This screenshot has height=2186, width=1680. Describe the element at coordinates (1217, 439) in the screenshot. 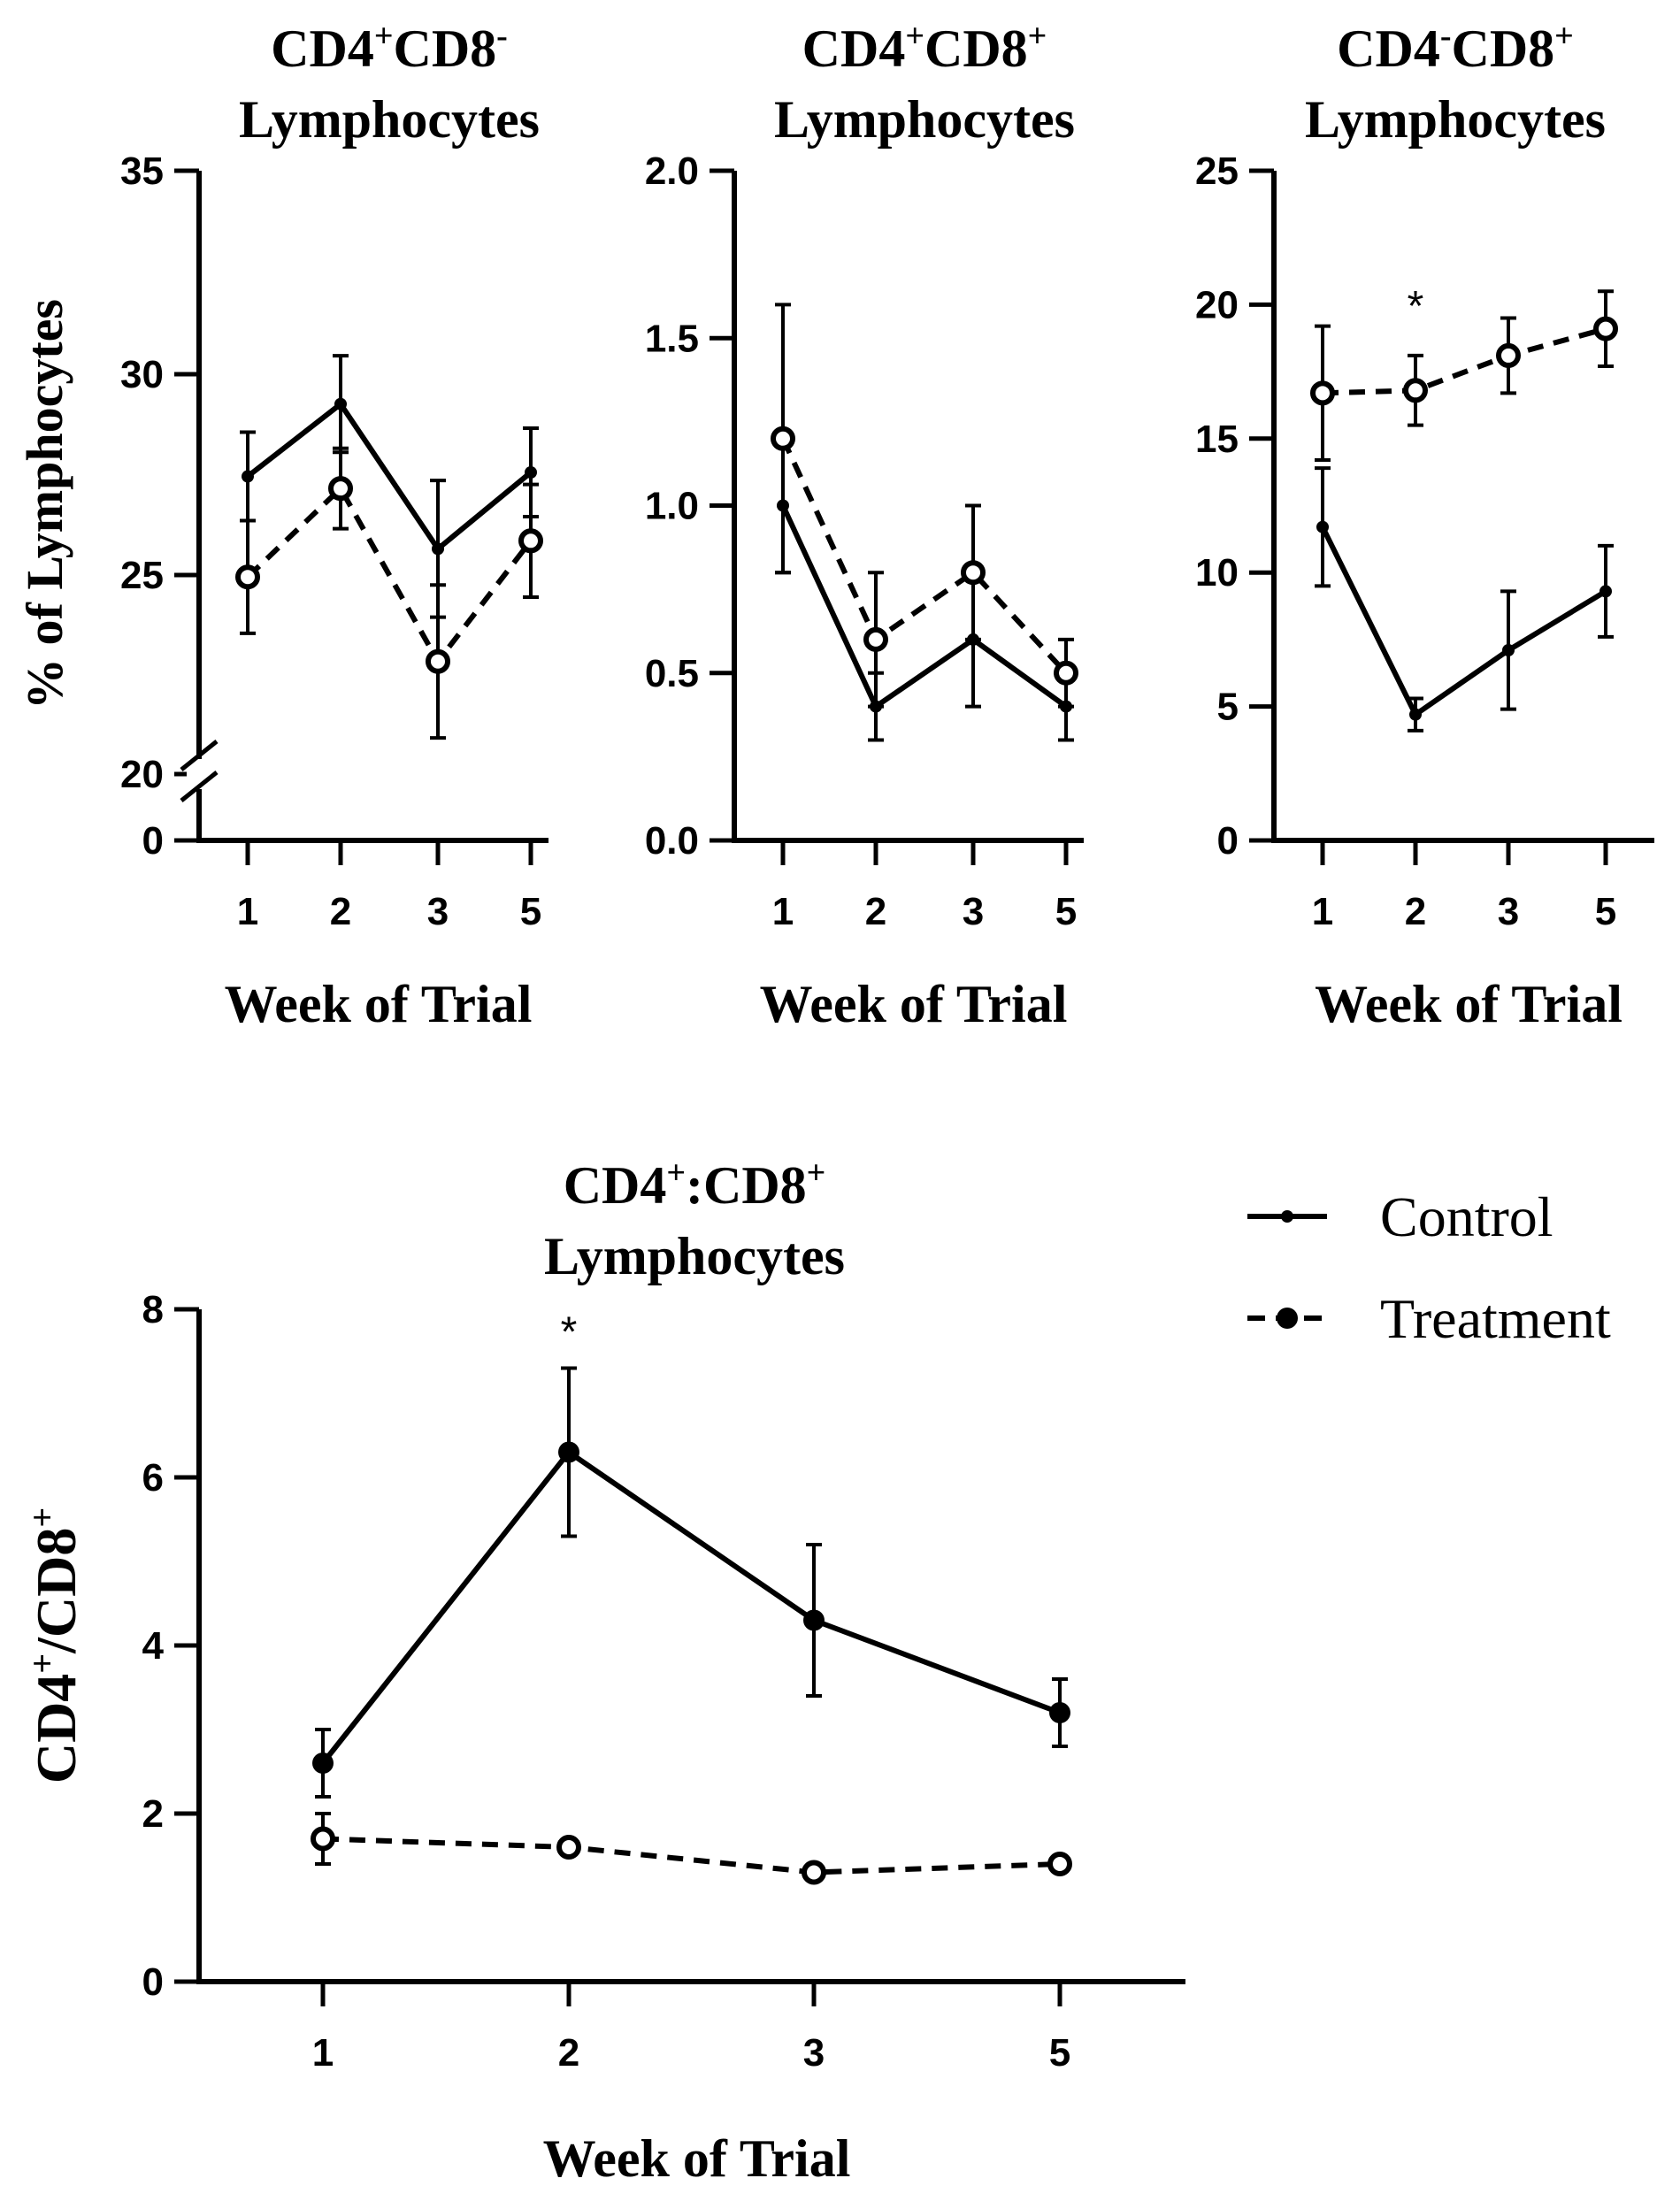

I see `y-tick-label: 15` at that location.